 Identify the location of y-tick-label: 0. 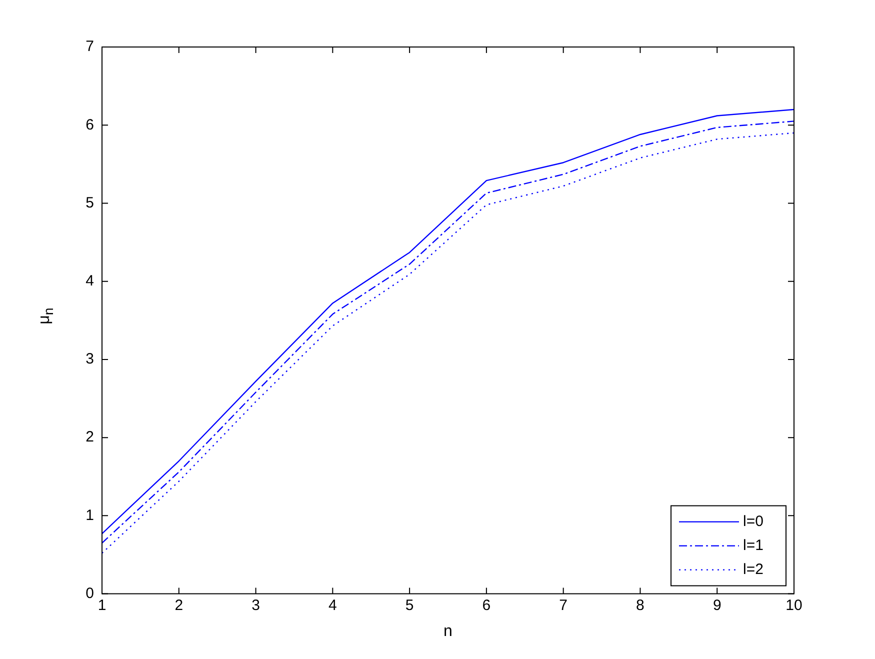
(90, 593).